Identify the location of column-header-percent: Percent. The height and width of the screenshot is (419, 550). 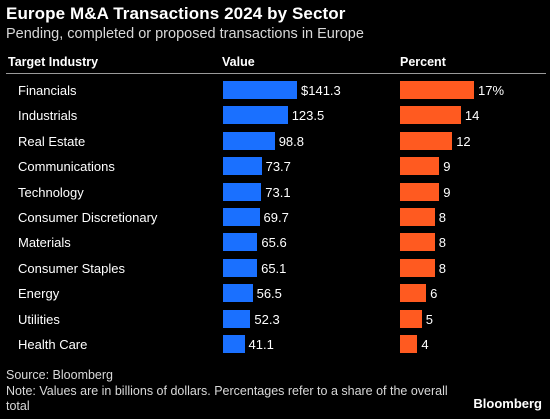
(423, 62).